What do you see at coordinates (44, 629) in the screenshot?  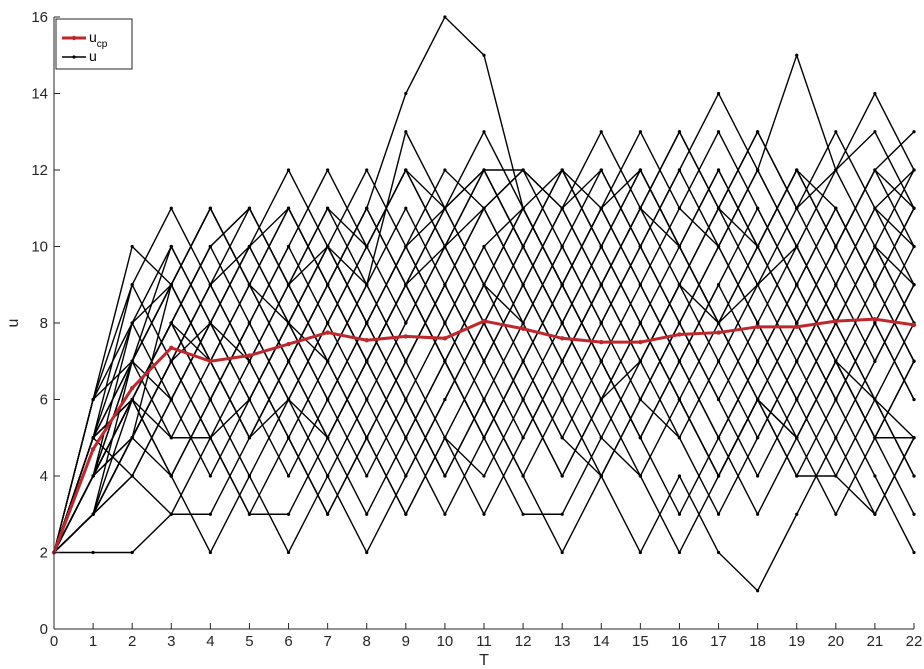 I see `y-tick-label: 0` at bounding box center [44, 629].